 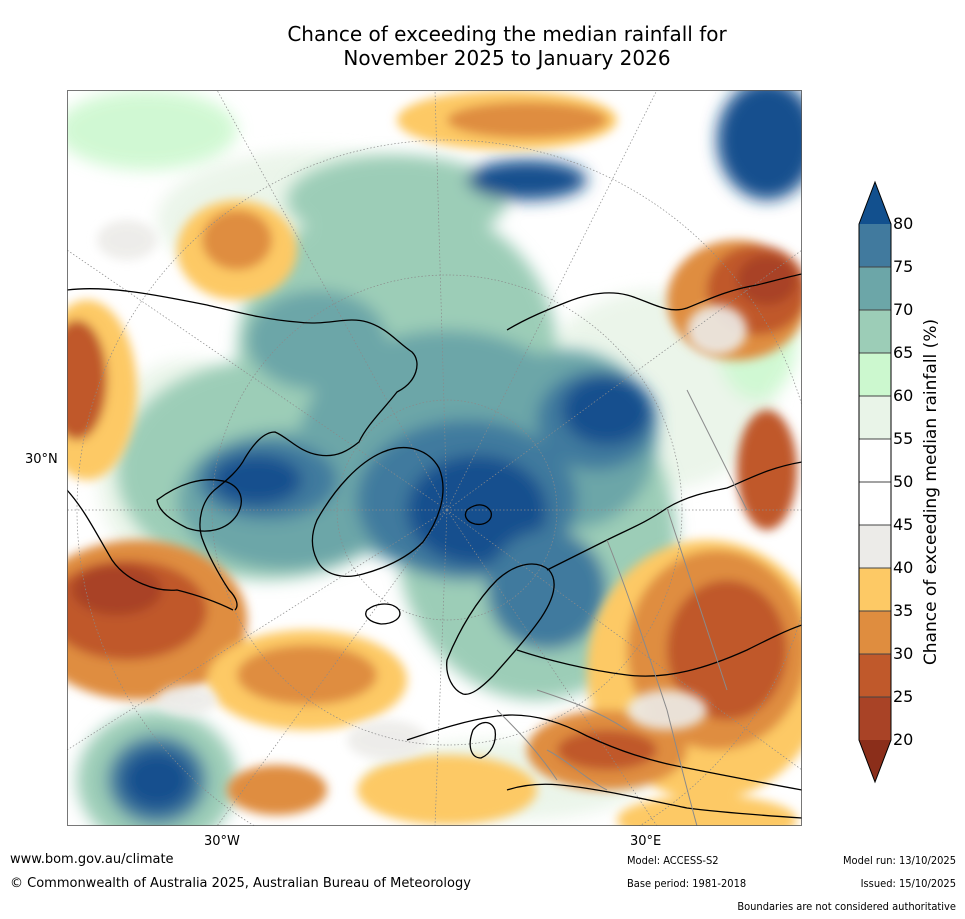 I want to click on country-boundaries, so click(x=622, y=607).